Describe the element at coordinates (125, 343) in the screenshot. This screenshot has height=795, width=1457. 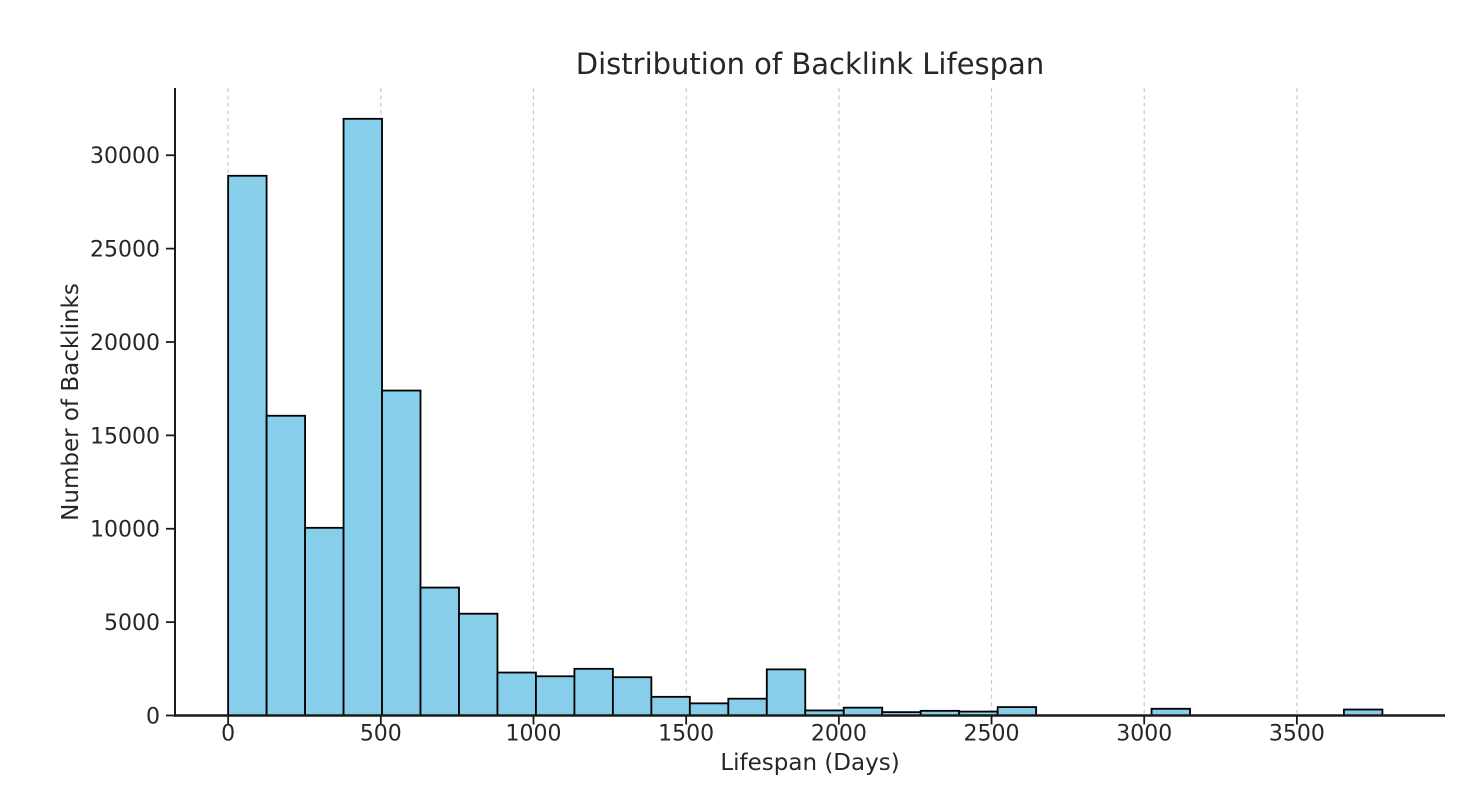
I see `y-tick-label: 20000` at that location.